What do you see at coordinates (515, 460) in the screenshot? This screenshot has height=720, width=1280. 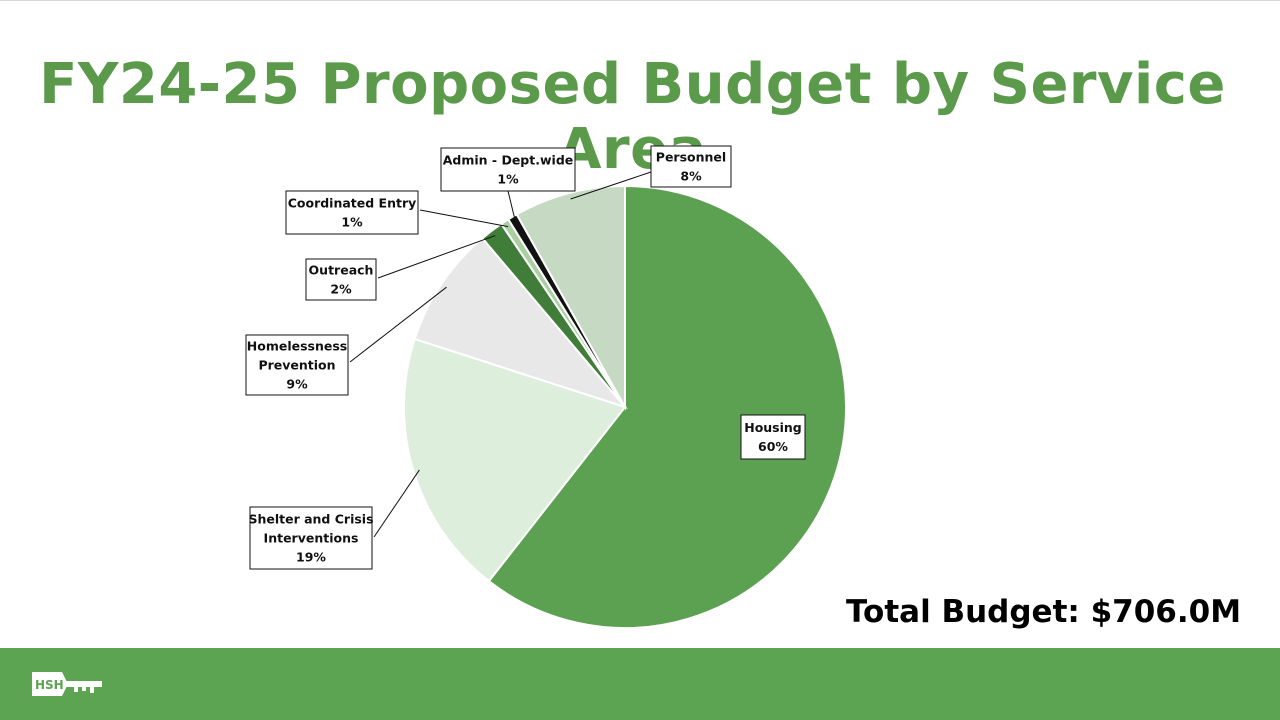 I see `slice-shelter-and-crisis-interventions` at bounding box center [515, 460].